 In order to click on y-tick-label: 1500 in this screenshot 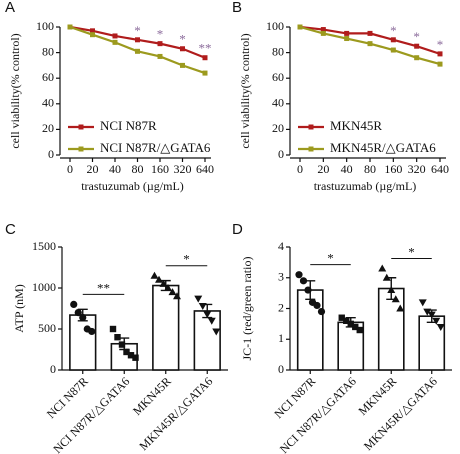, I will do `click(44, 246)`.